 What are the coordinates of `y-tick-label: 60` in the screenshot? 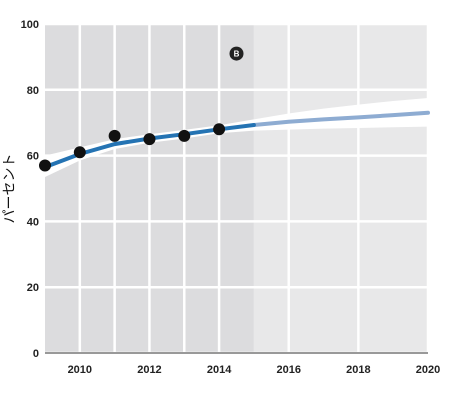 It's located at (33, 157).